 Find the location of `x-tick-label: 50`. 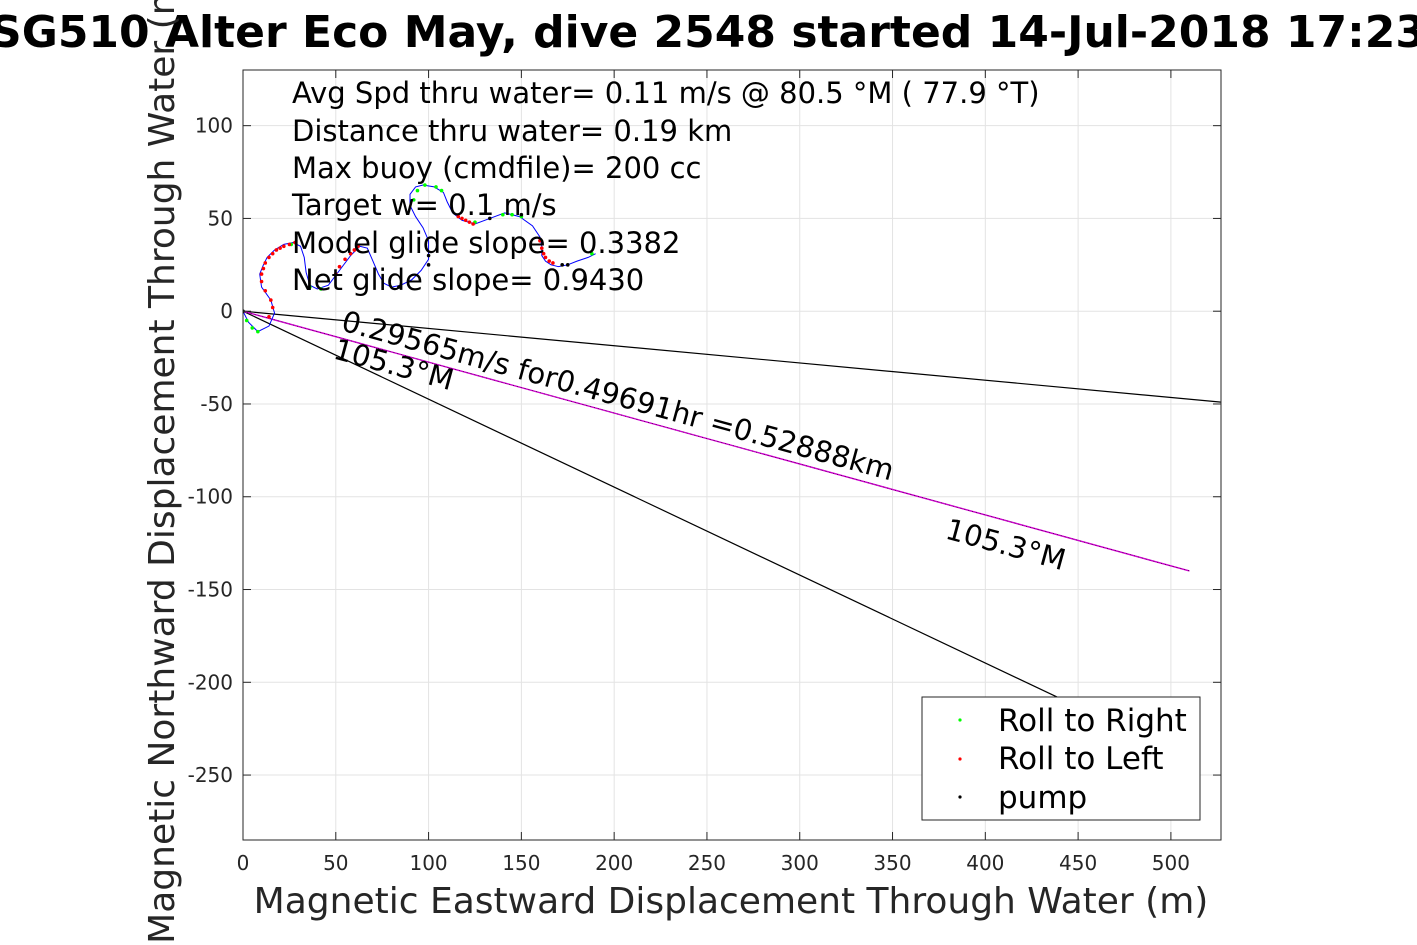

x-tick-label: 50 is located at coordinates (335, 863).